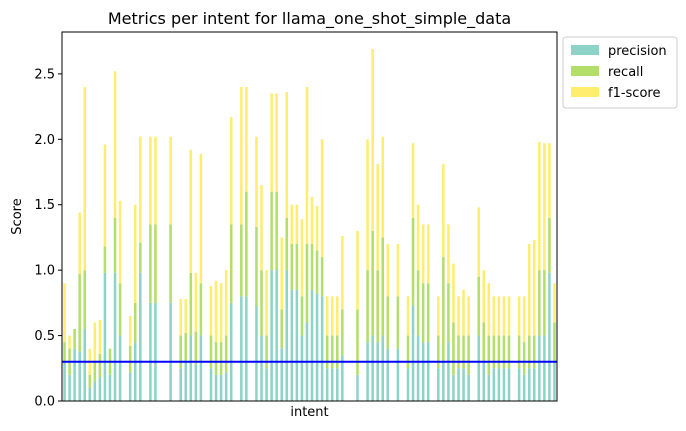 The height and width of the screenshot is (431, 686). I want to click on y-tick-label: 0.5, so click(44, 336).